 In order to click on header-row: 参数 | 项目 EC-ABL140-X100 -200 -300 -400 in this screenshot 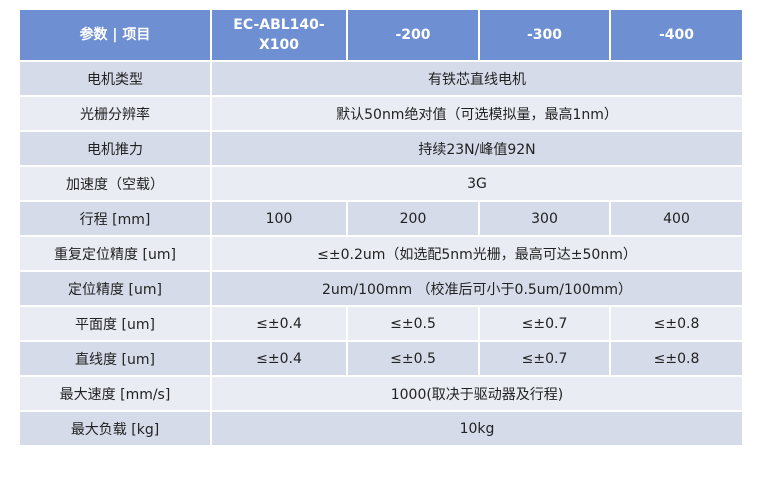, I will do `click(381, 35)`.